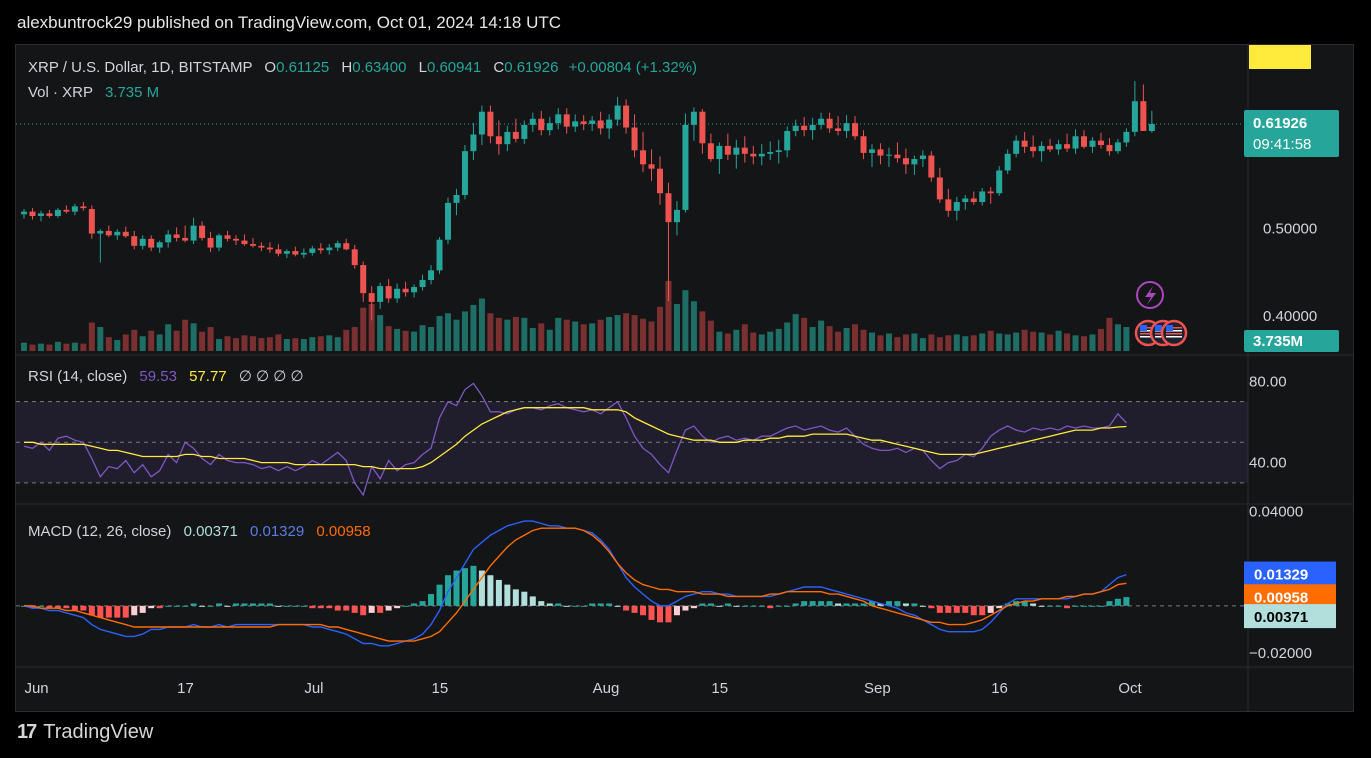  I want to click on footer-brand: 17 TradingView, so click(85, 732).